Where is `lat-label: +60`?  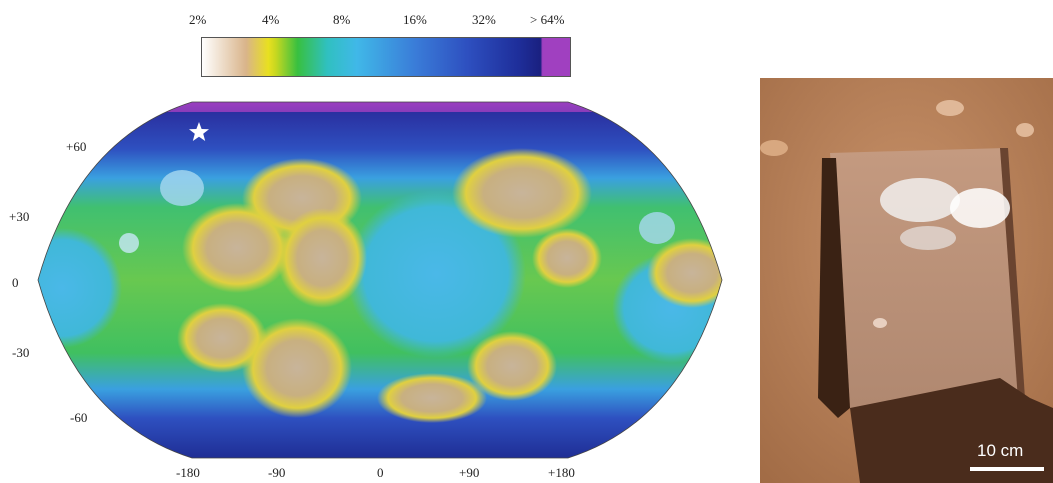 lat-label: +60 is located at coordinates (76, 146).